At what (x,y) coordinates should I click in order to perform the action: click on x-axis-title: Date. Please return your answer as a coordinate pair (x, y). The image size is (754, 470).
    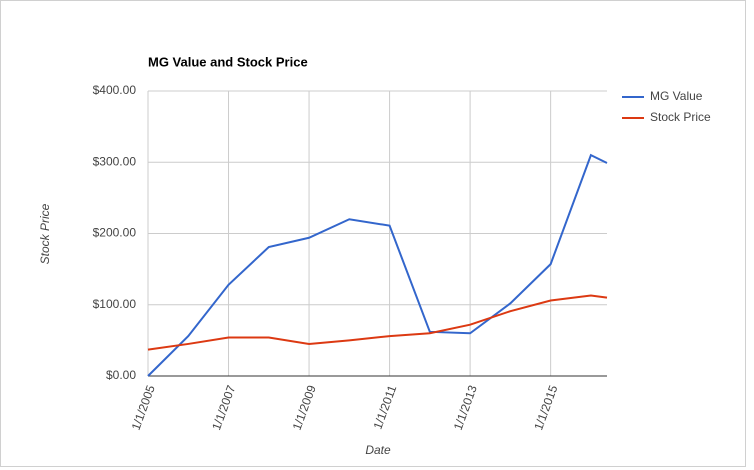
    Looking at the image, I should click on (378, 450).